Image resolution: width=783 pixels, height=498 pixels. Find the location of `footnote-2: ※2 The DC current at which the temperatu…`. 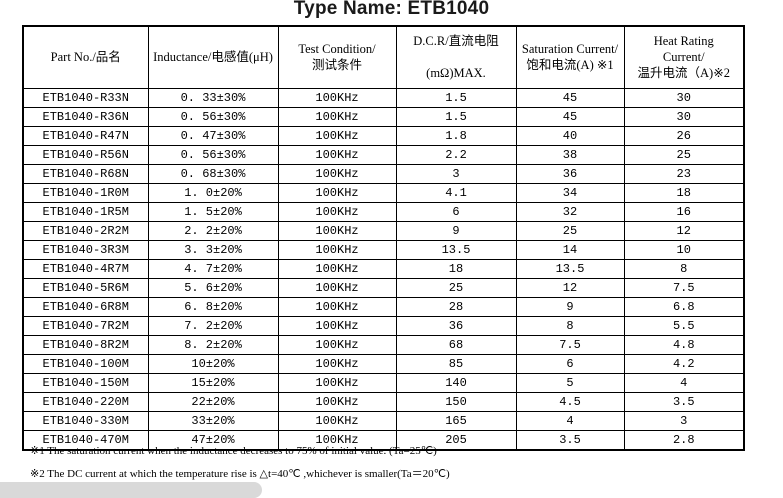

footnote-2: ※2 The DC current at which the temperatu… is located at coordinates (240, 474).